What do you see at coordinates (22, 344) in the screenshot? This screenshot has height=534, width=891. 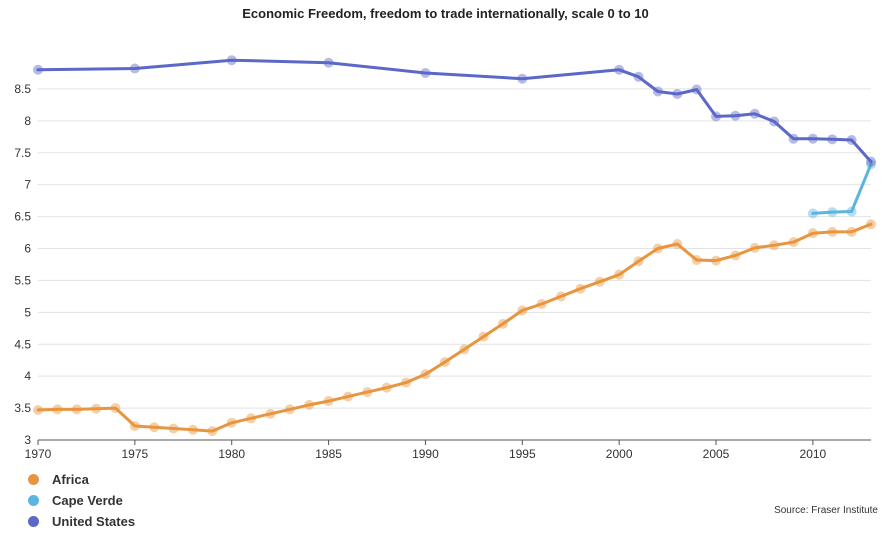 I see `y-tick-label: 4.5` at bounding box center [22, 344].